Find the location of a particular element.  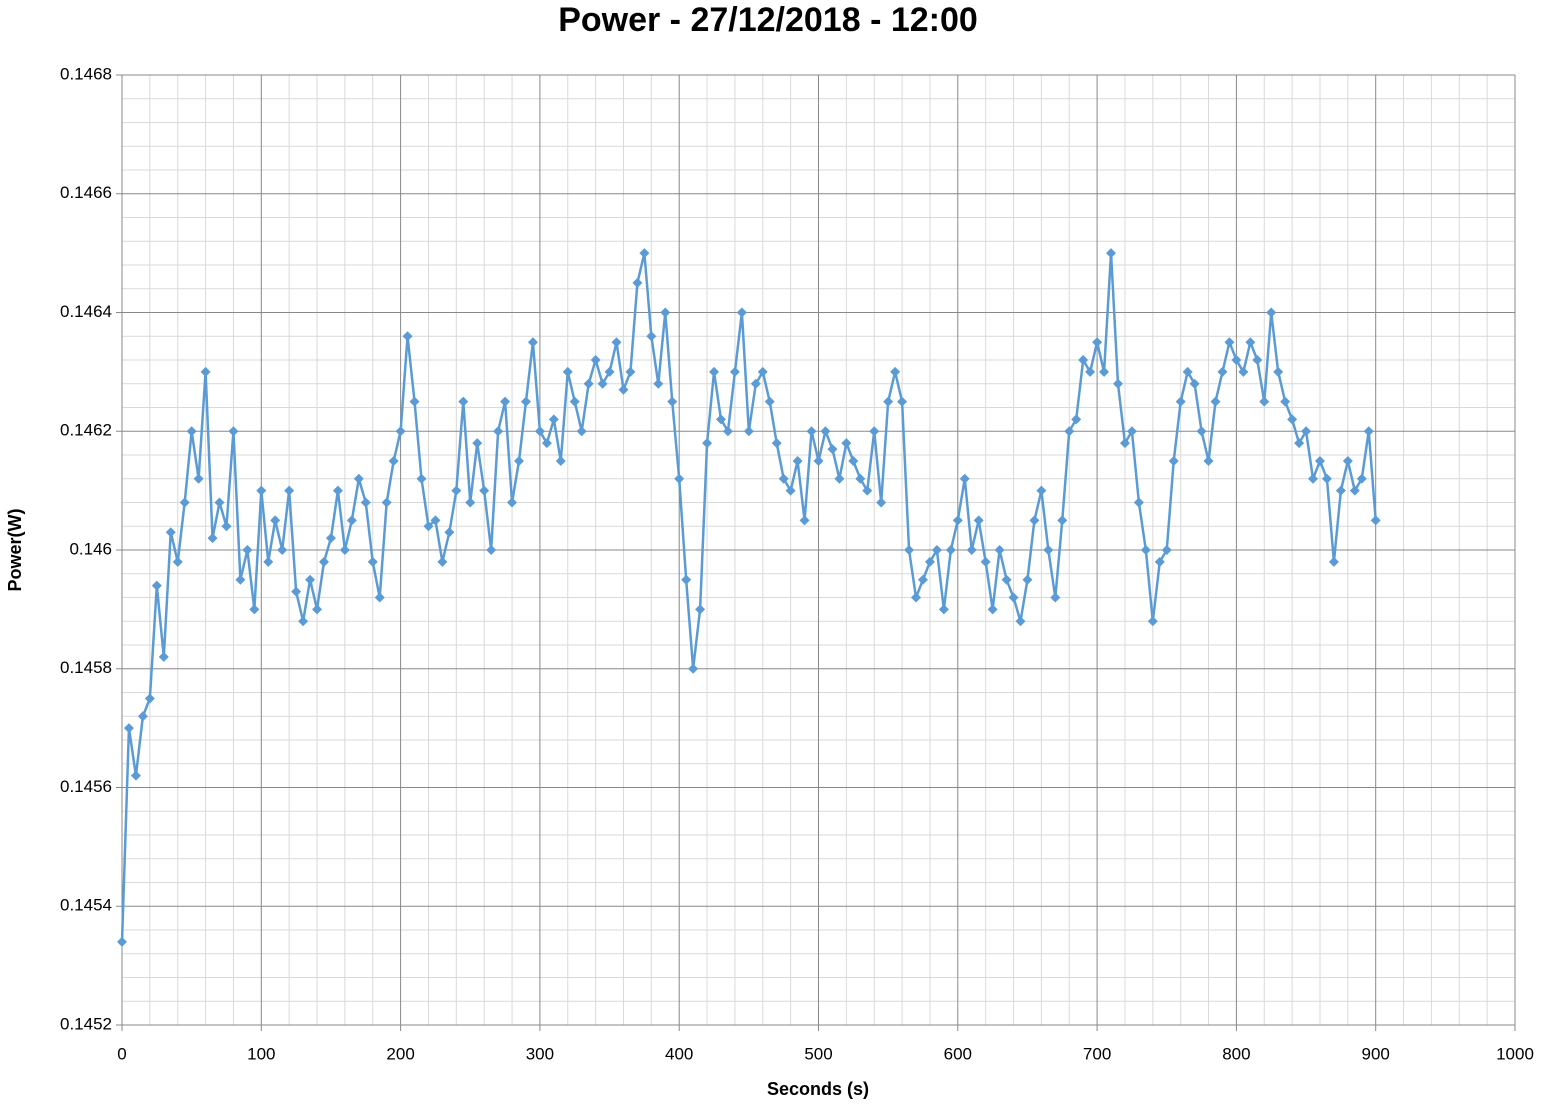

x-tick-label: 100 is located at coordinates (261, 1053).